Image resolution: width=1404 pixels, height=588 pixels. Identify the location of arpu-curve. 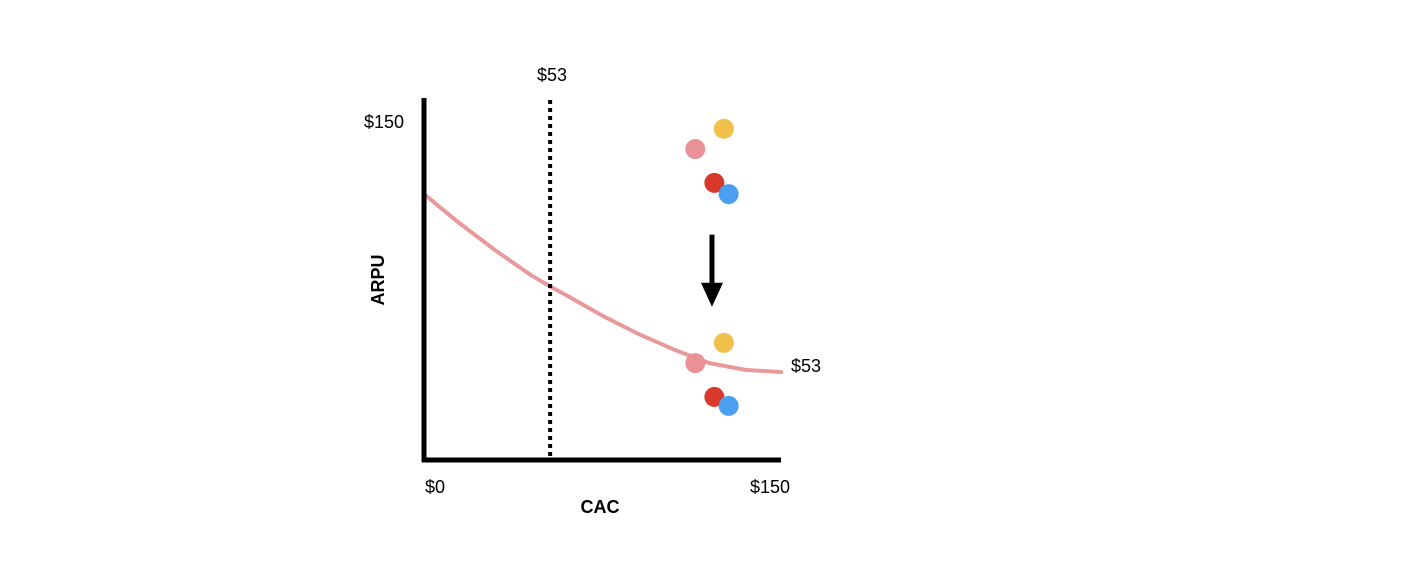
(602, 283).